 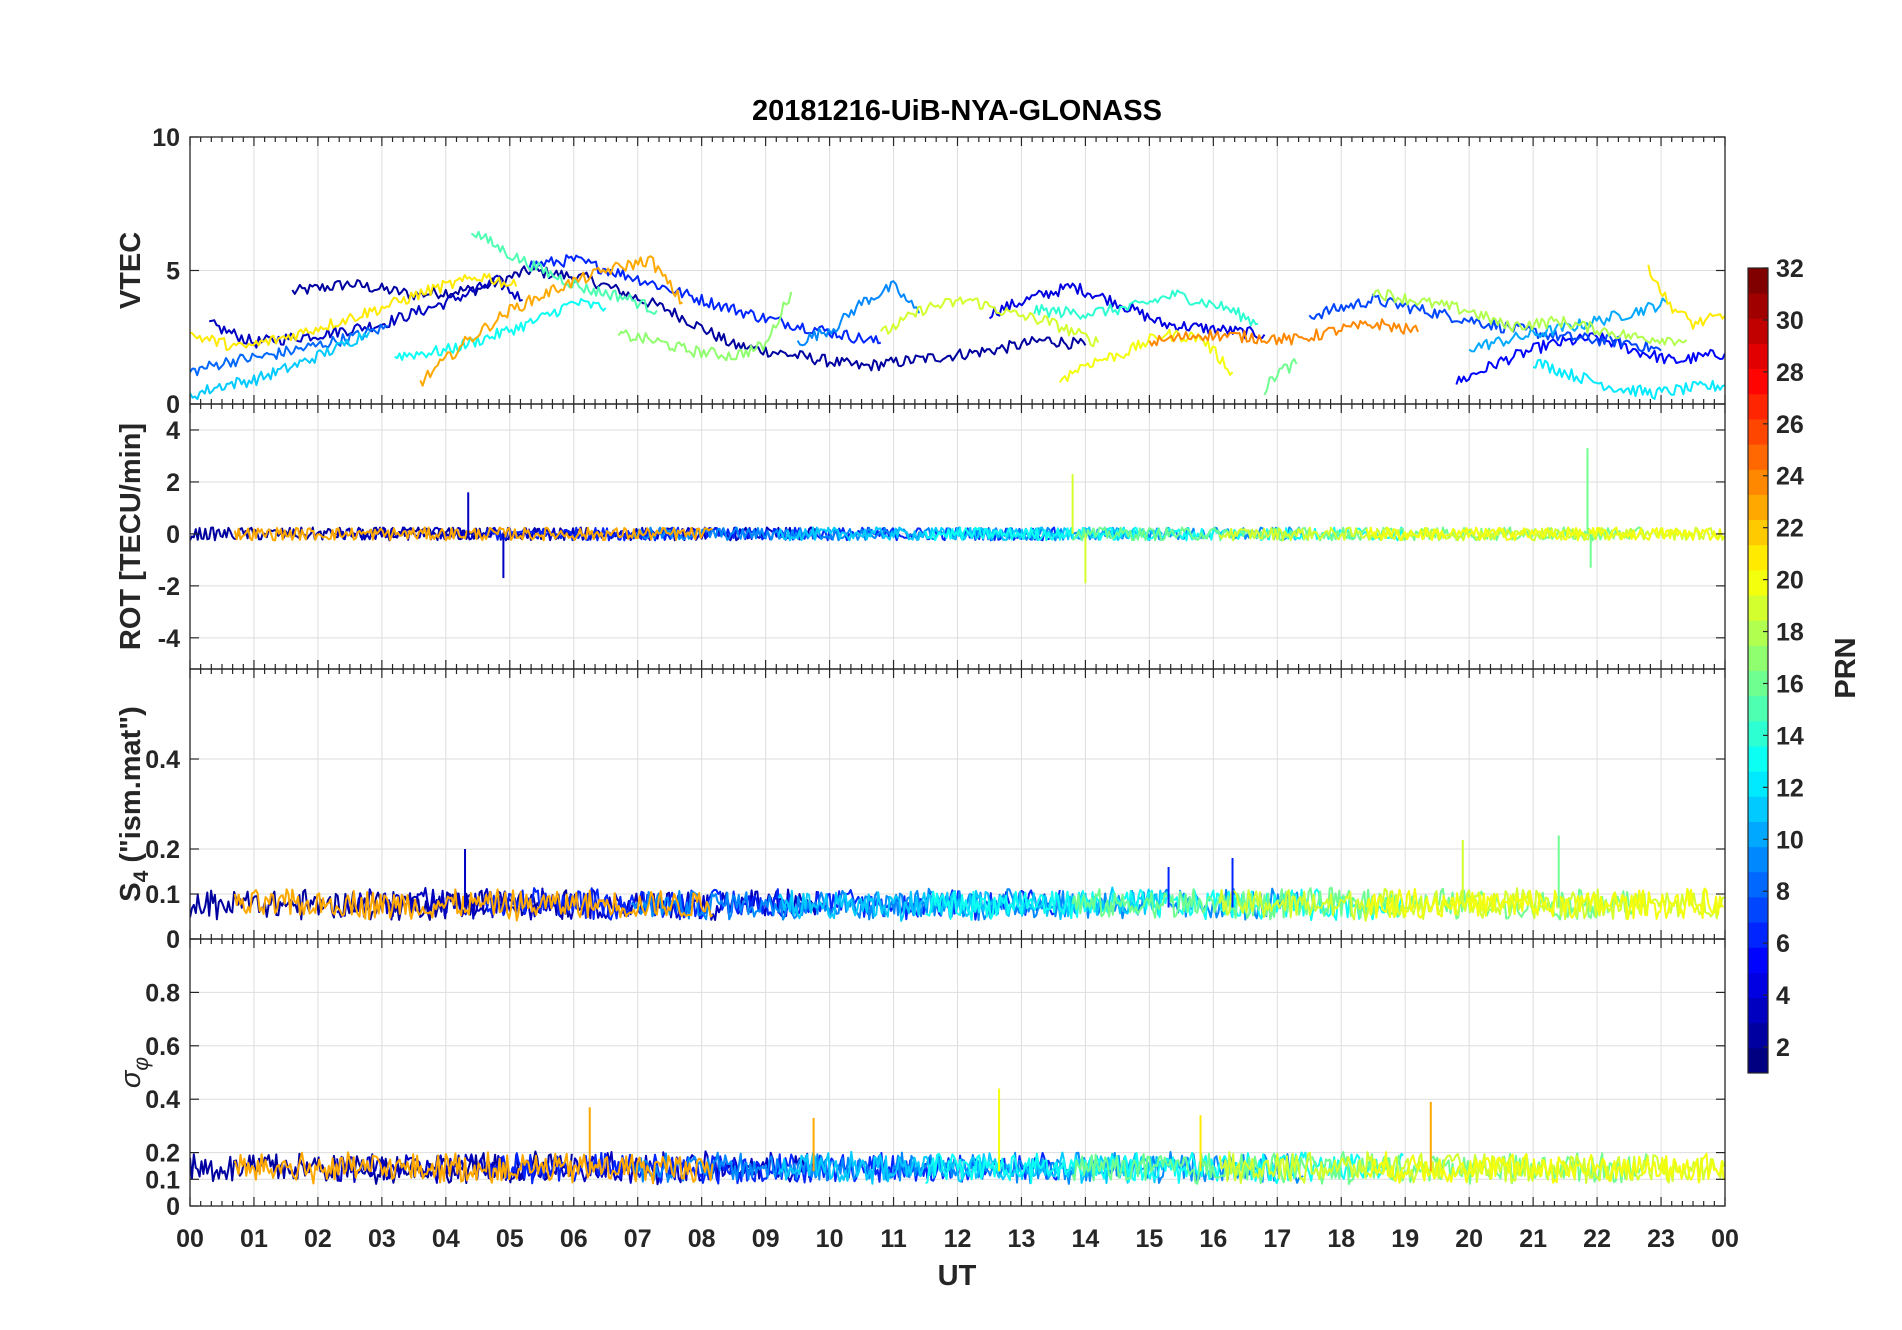 What do you see at coordinates (318, 1239) in the screenshot?
I see `x-tick-label: 02` at bounding box center [318, 1239].